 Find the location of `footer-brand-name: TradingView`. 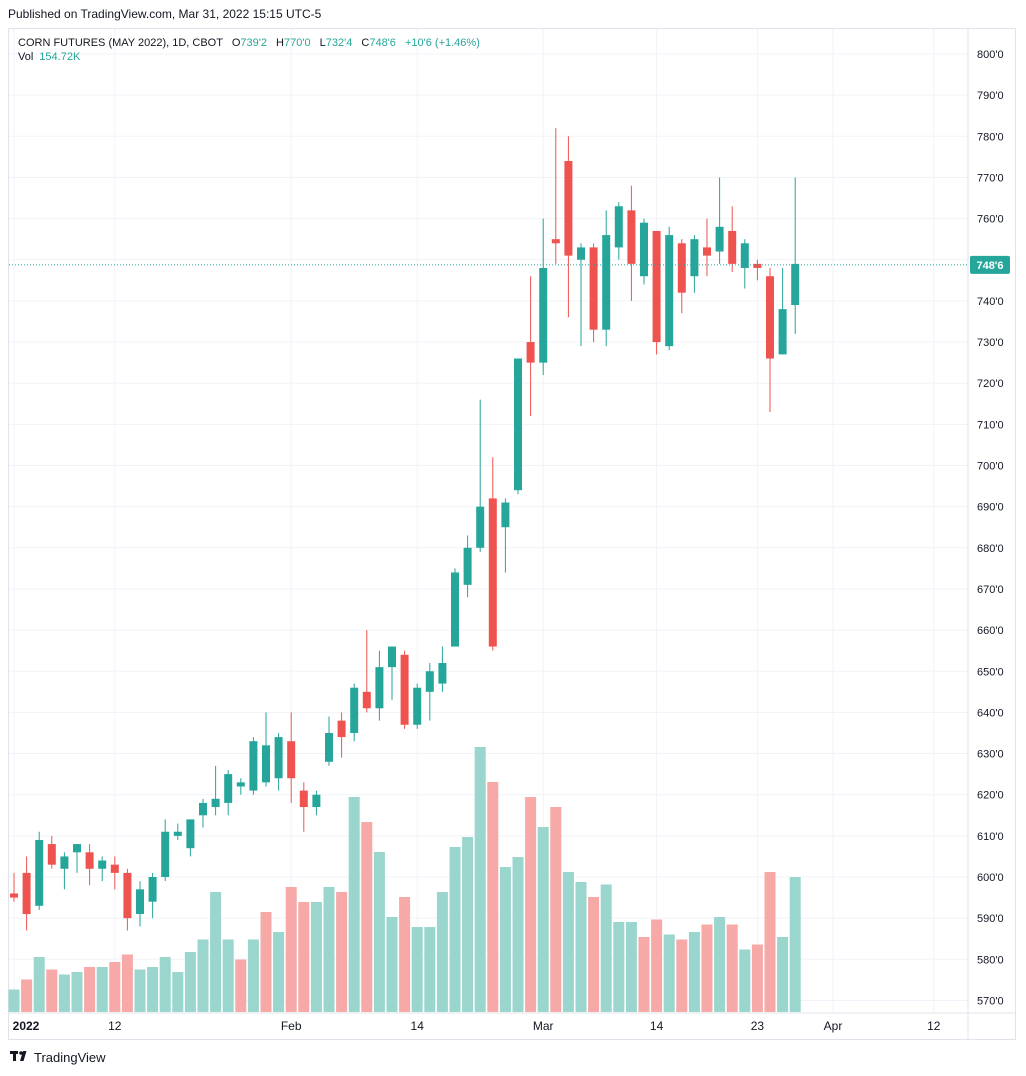

footer-brand-name: TradingView is located at coordinates (70, 1057).